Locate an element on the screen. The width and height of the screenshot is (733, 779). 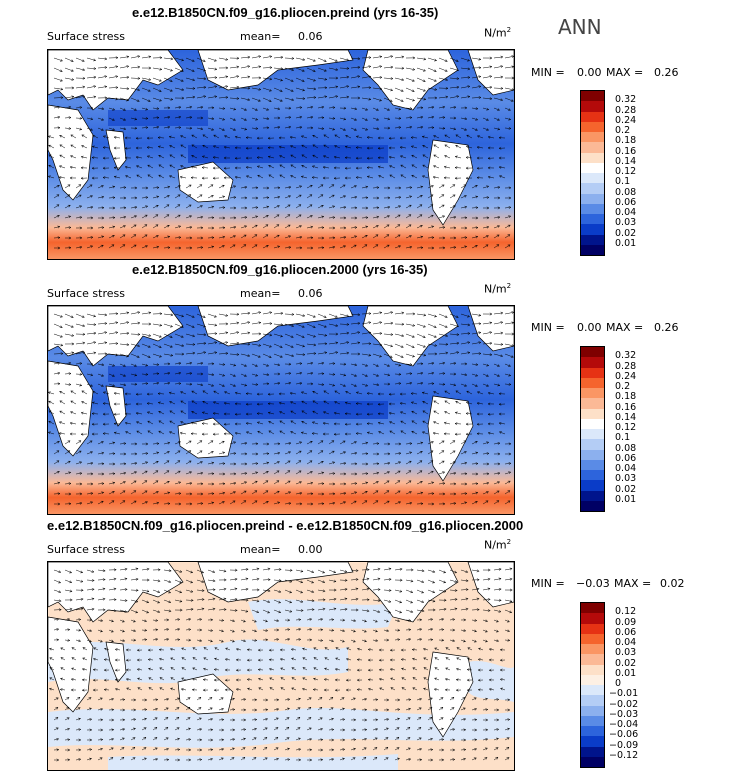
colorbar-tick-label: 0.06 is located at coordinates (626, 458).